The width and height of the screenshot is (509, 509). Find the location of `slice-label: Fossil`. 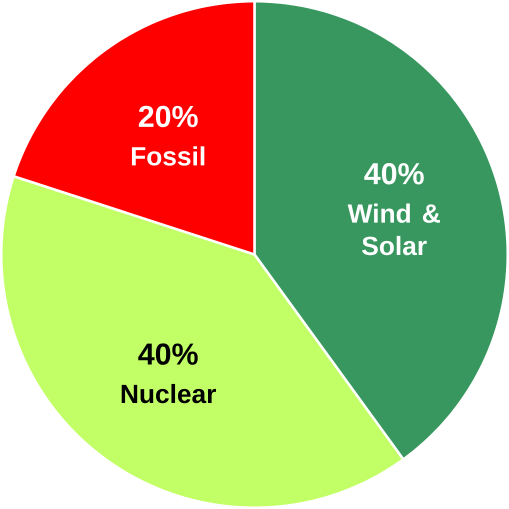

slice-label: Fossil is located at coordinates (168, 156).